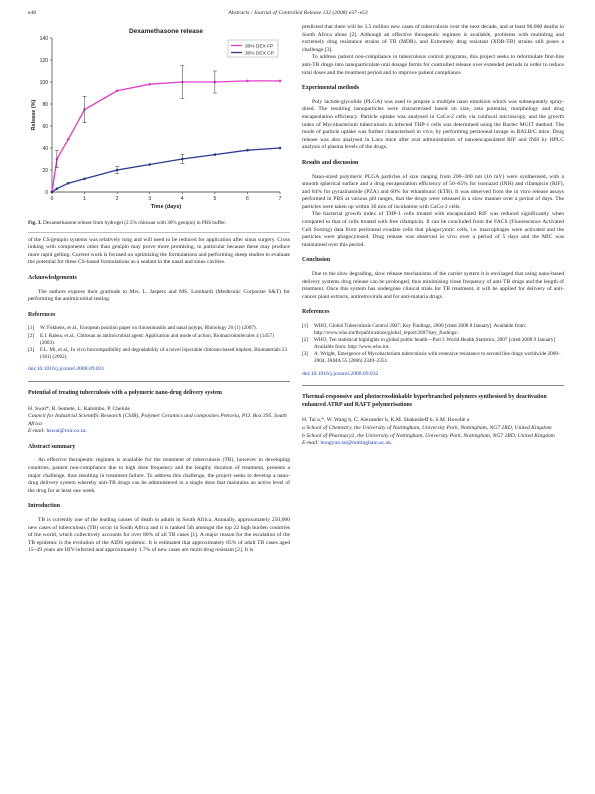 The height and width of the screenshot is (794, 595). I want to click on legend-label: 30% DEX CP, so click(259, 54).